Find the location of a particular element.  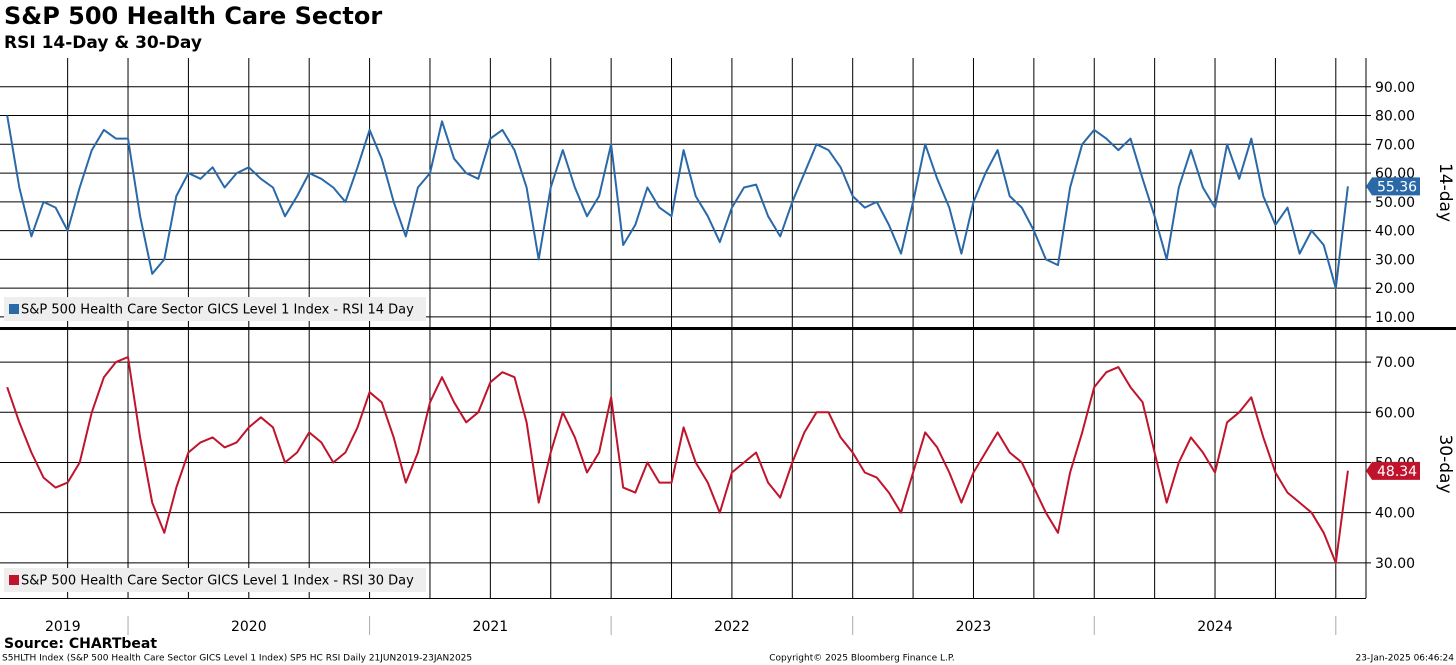

axis-title: 30-day is located at coordinates (1445, 463).